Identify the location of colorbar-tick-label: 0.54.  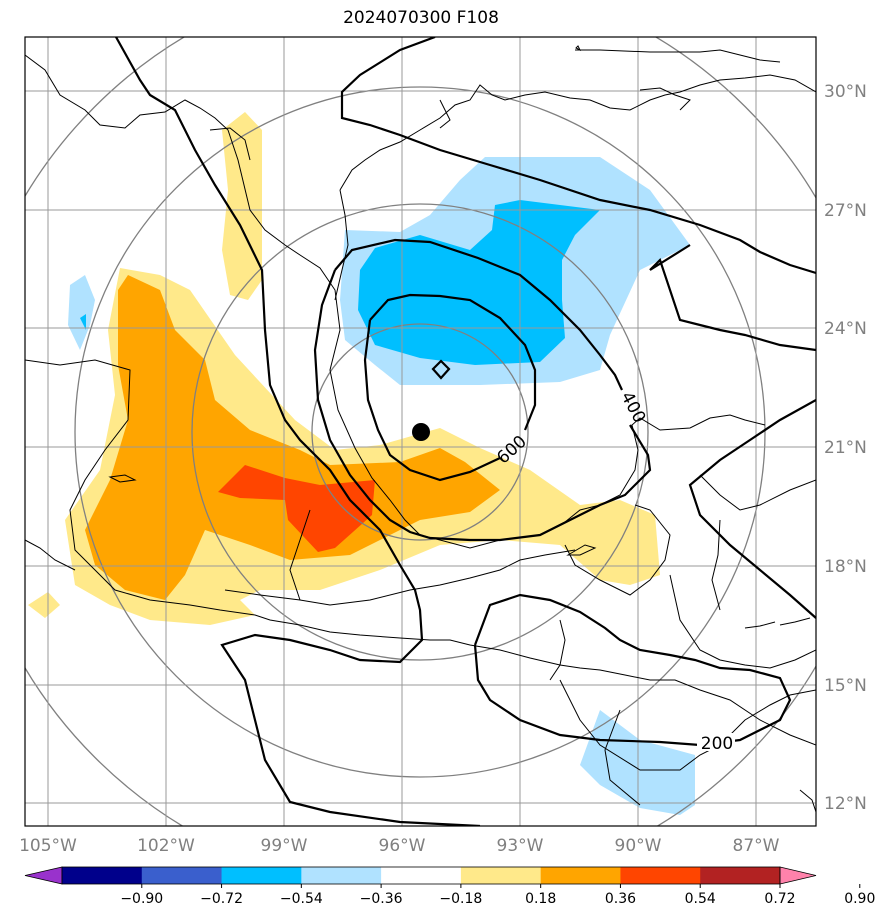
(700, 899).